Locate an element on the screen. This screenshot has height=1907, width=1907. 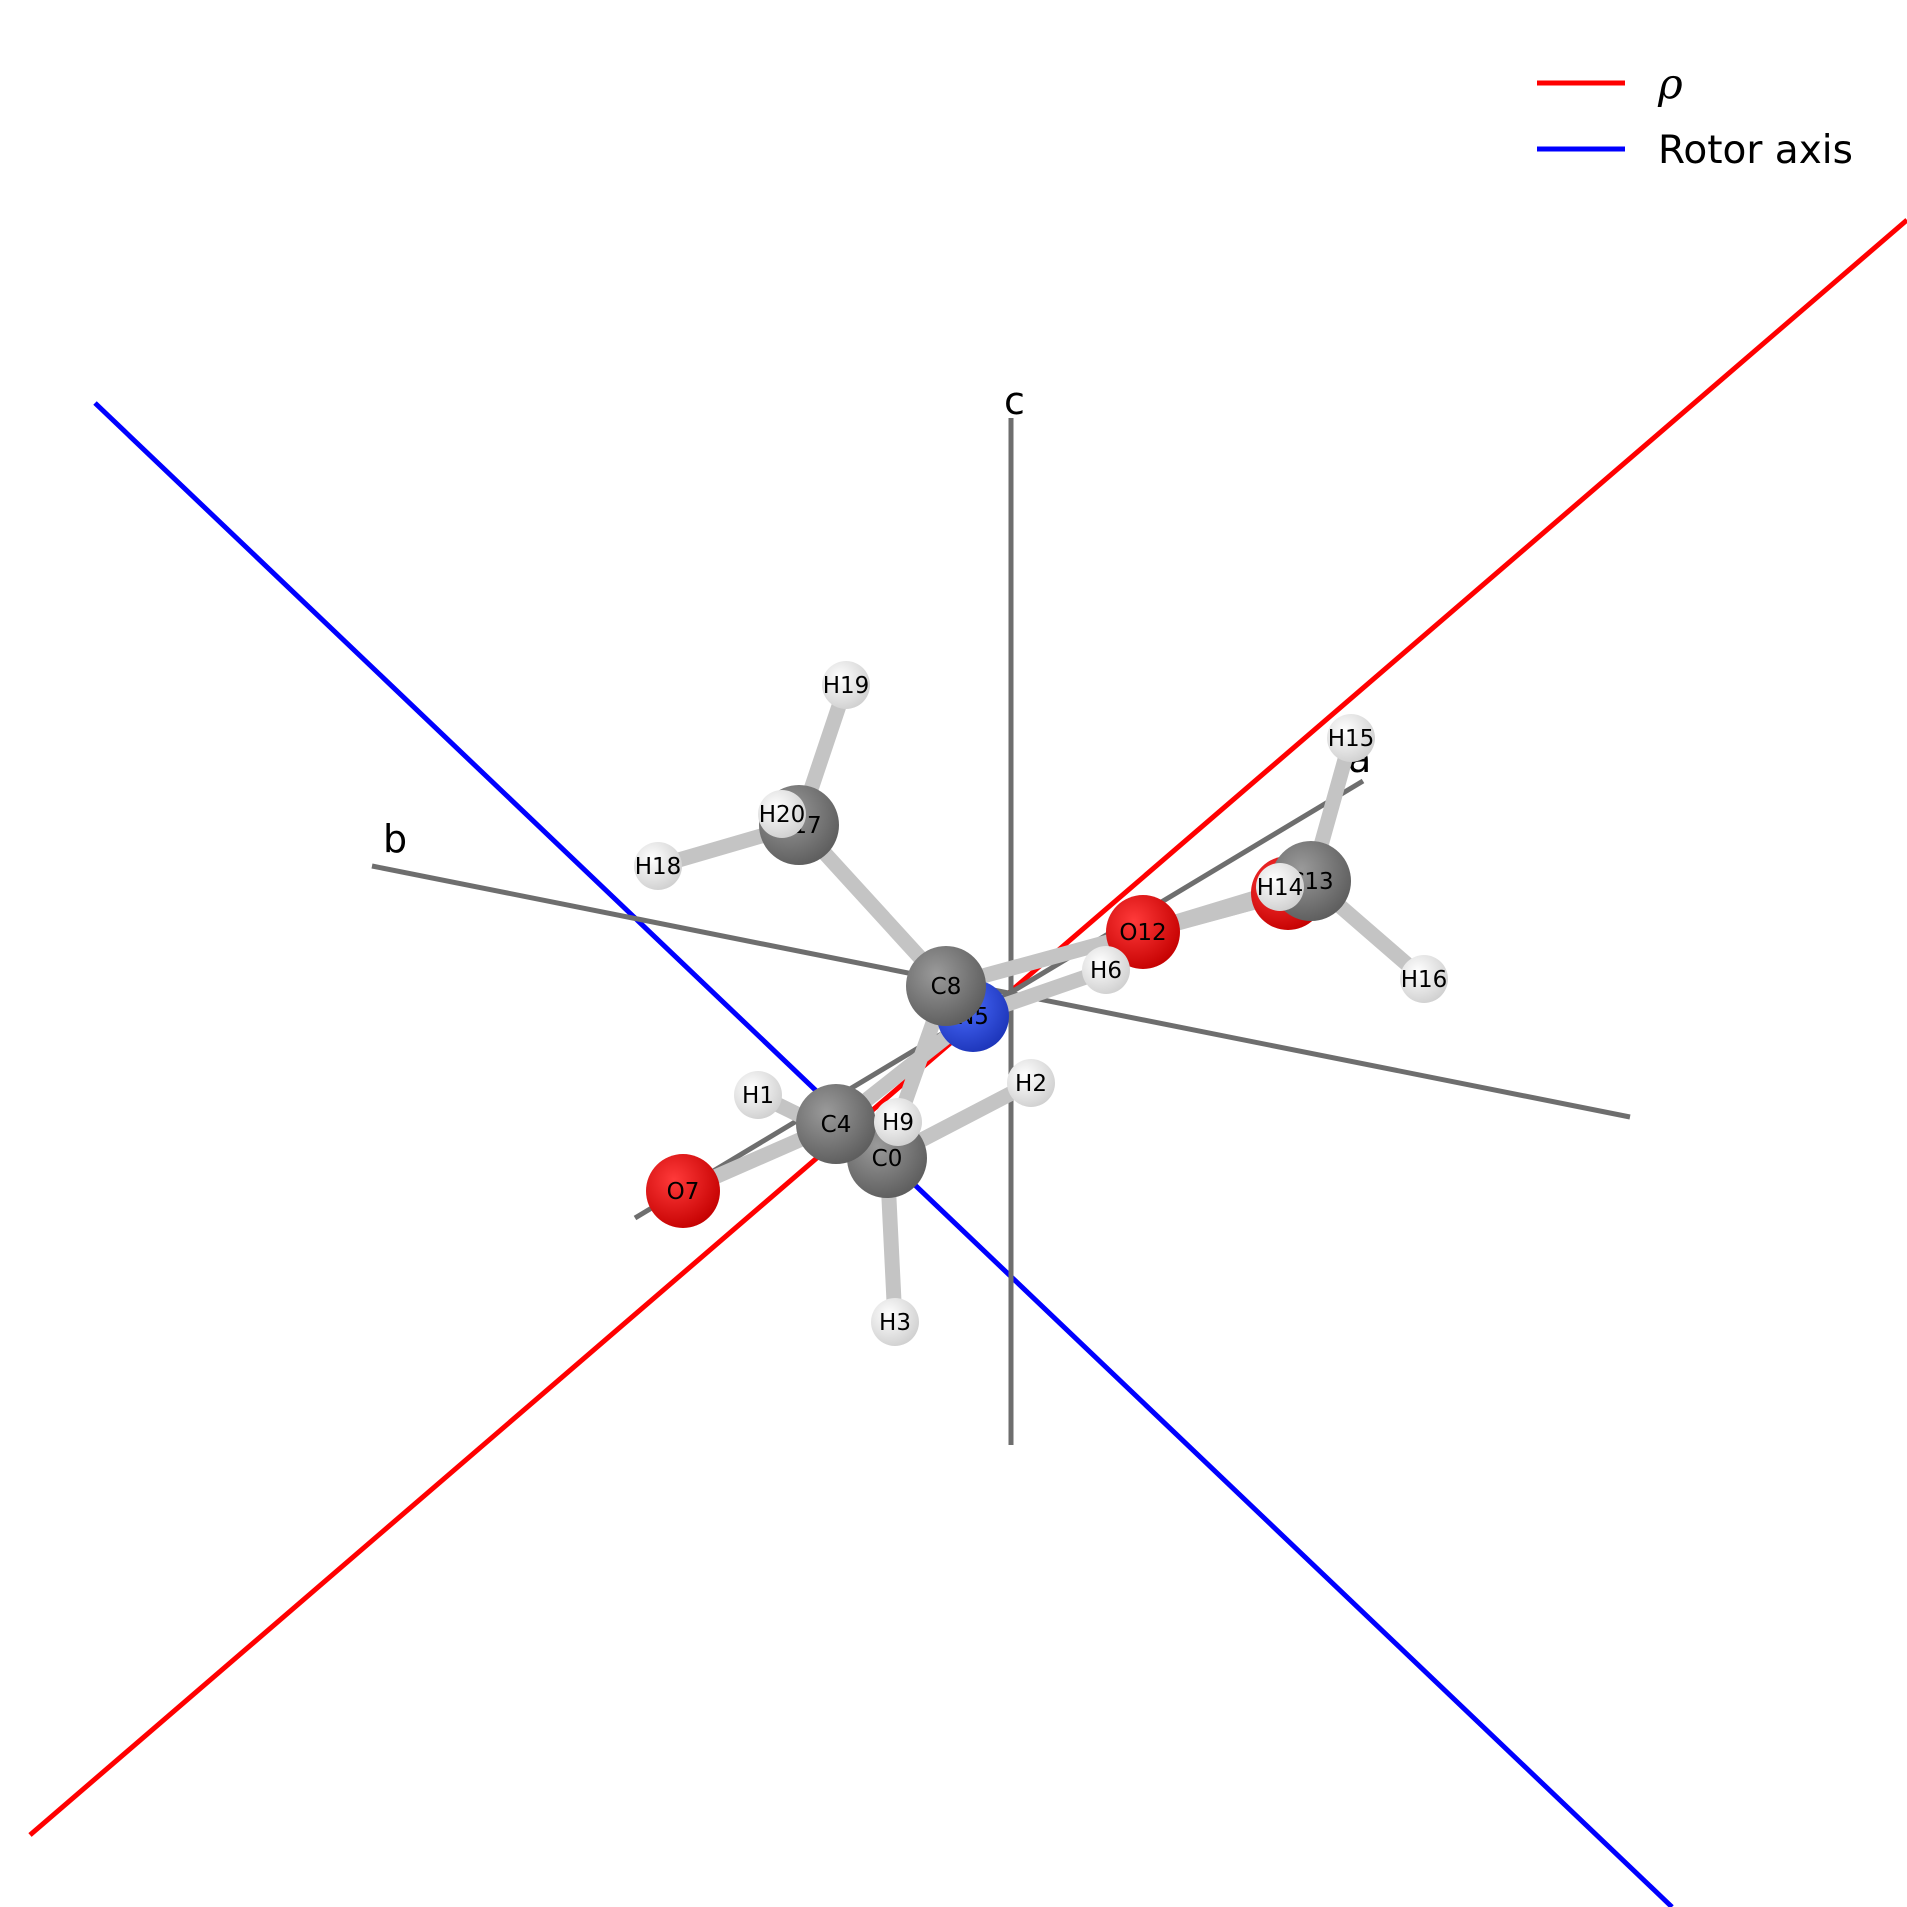
atom-label-h2: H2 is located at coordinates (1031, 1084).